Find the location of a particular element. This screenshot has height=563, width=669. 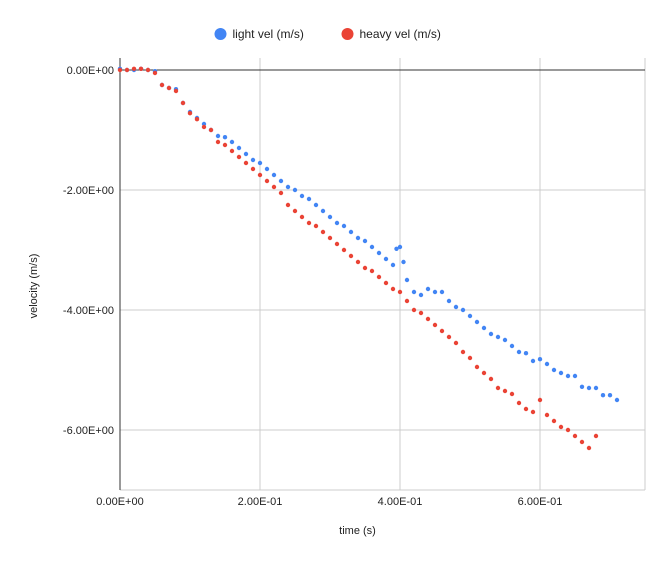

x-tick-label: 4.00E-01 is located at coordinates (400, 502).